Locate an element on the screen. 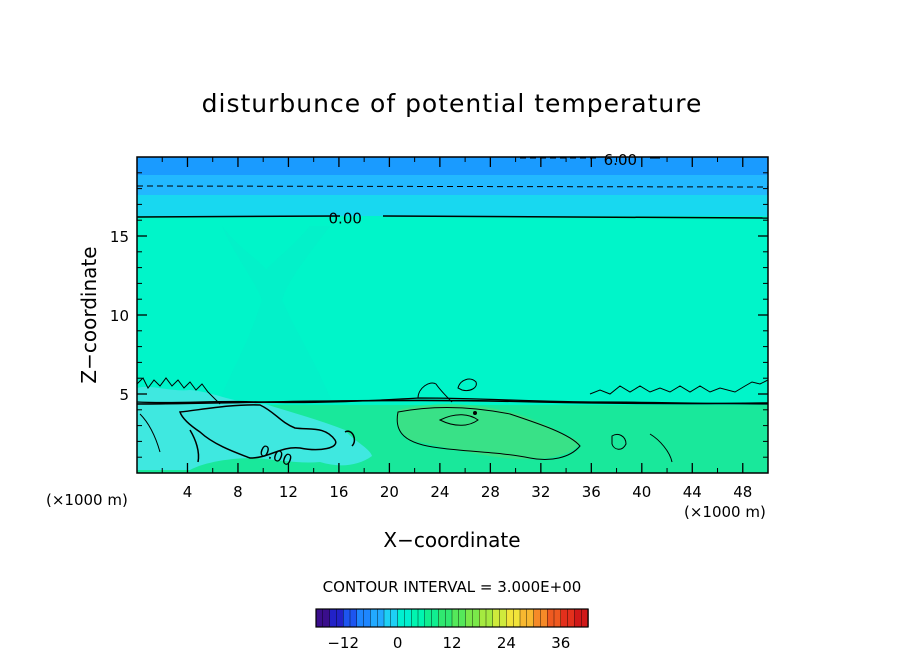  colorbar-tick-label: 24 is located at coordinates (506, 643).